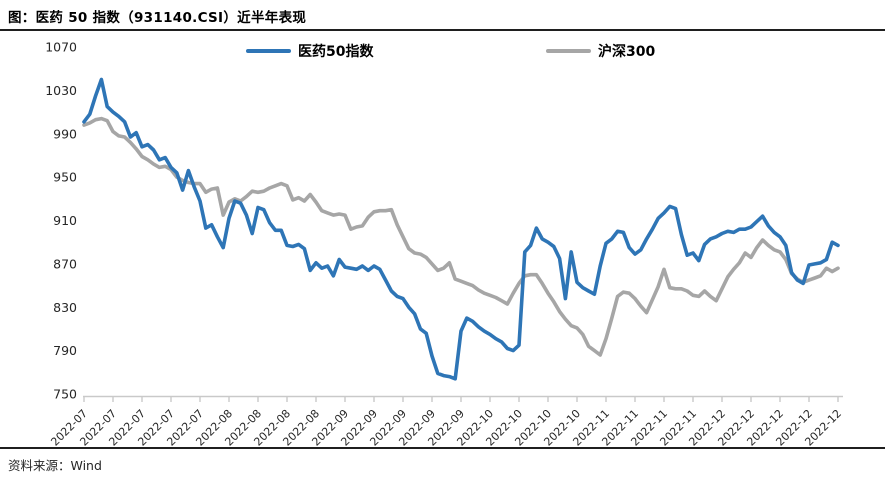 The image size is (885, 478). Describe the element at coordinates (61, 90) in the screenshot. I see `y-tick-label: 1030` at that location.